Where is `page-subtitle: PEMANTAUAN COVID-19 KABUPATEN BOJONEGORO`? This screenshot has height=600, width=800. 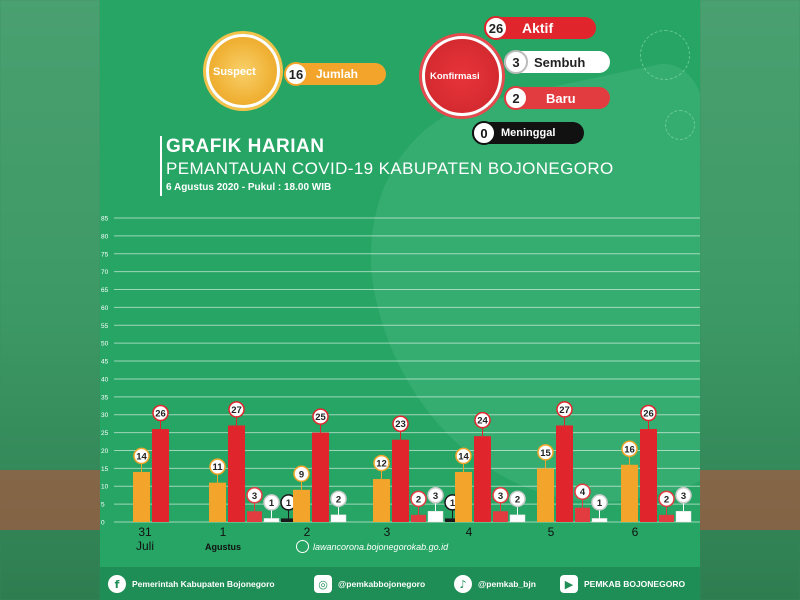 page-subtitle: PEMANTAUAN COVID-19 KABUPATEN BOJONEGORO is located at coordinates (390, 168).